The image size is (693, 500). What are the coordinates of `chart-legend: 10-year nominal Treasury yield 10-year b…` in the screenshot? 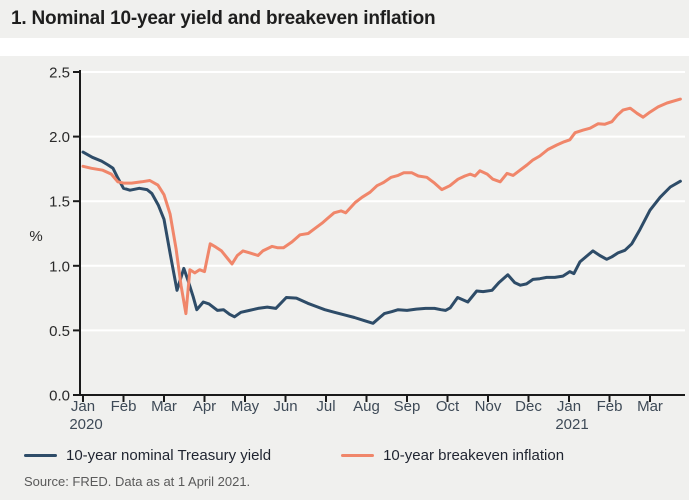 It's located at (294, 455).